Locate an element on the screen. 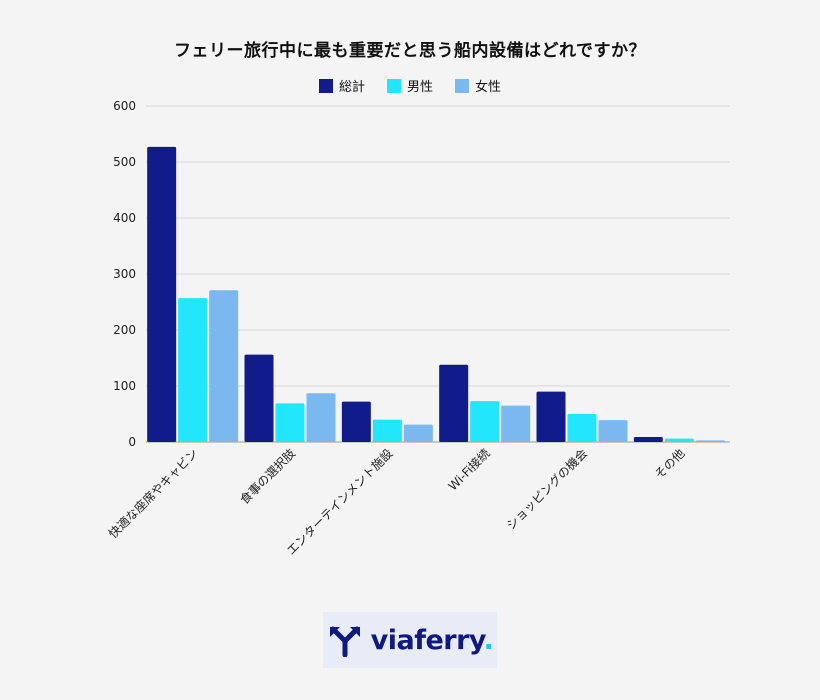 The width and height of the screenshot is (820, 700). viaferry-logo-text: viaferry. is located at coordinates (432, 640).